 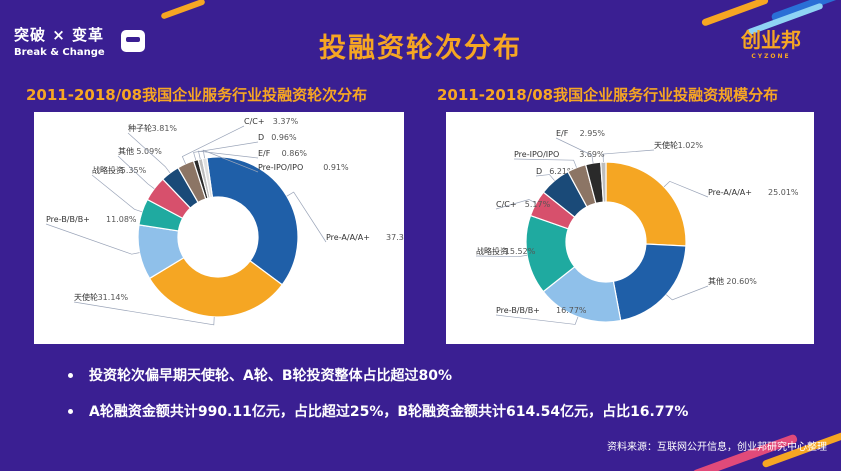 What do you see at coordinates (284, 137) in the screenshot?
I see `slice-value-label: 0.96%` at bounding box center [284, 137].